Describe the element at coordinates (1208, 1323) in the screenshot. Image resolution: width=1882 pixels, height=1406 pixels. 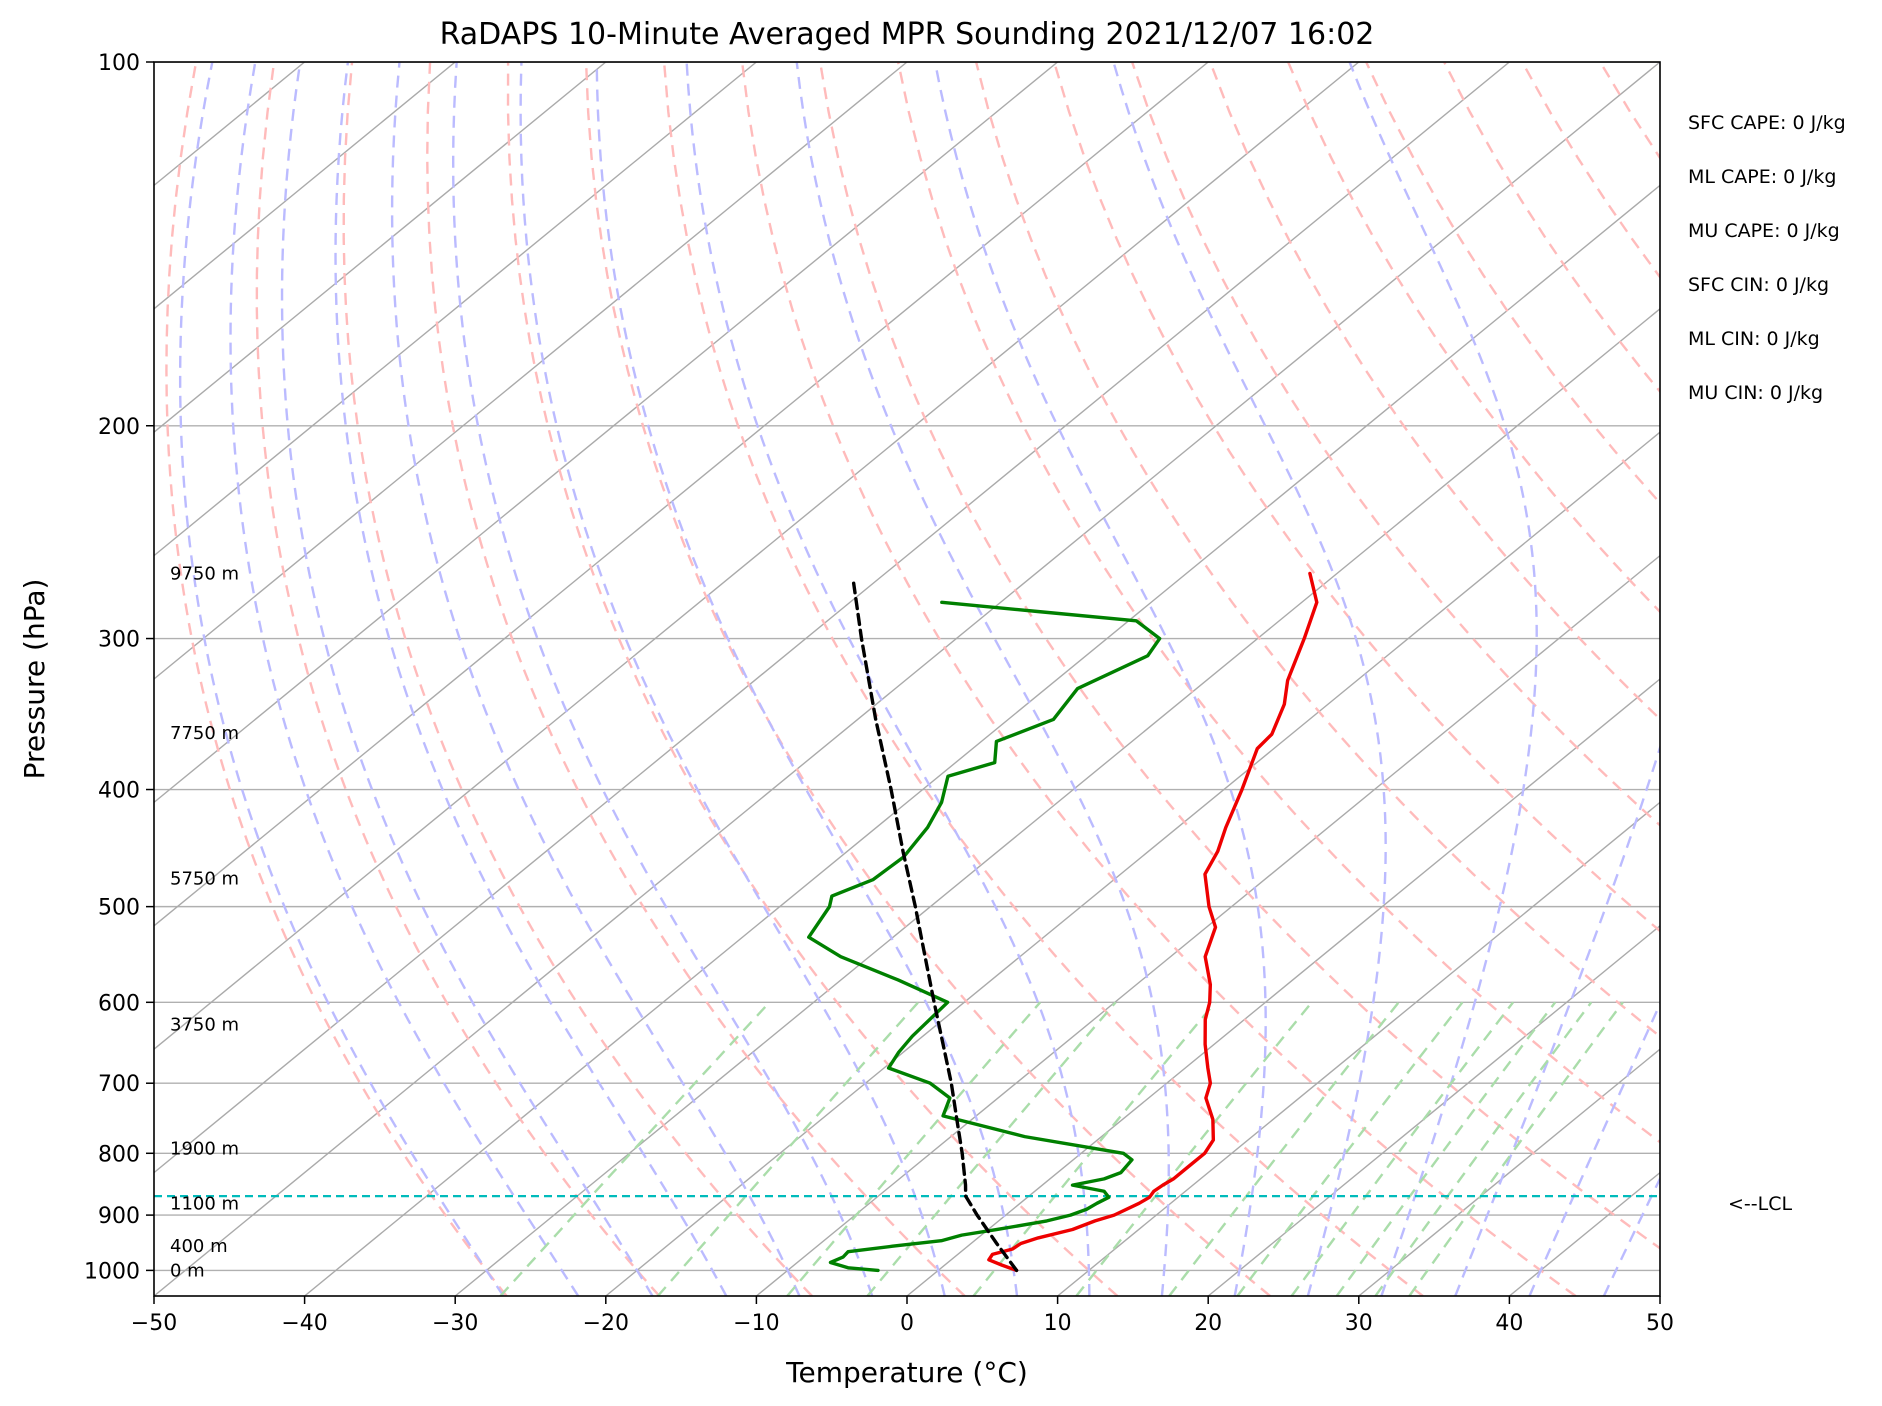
I see `x-tick-label: 20` at that location.